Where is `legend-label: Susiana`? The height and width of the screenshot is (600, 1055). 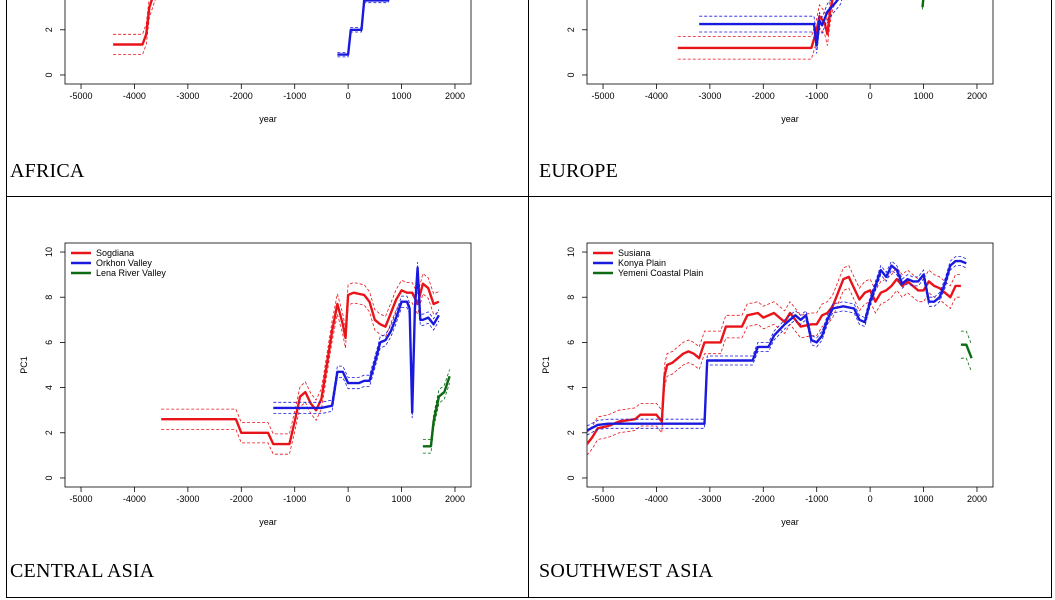
legend-label: Susiana is located at coordinates (634, 253).